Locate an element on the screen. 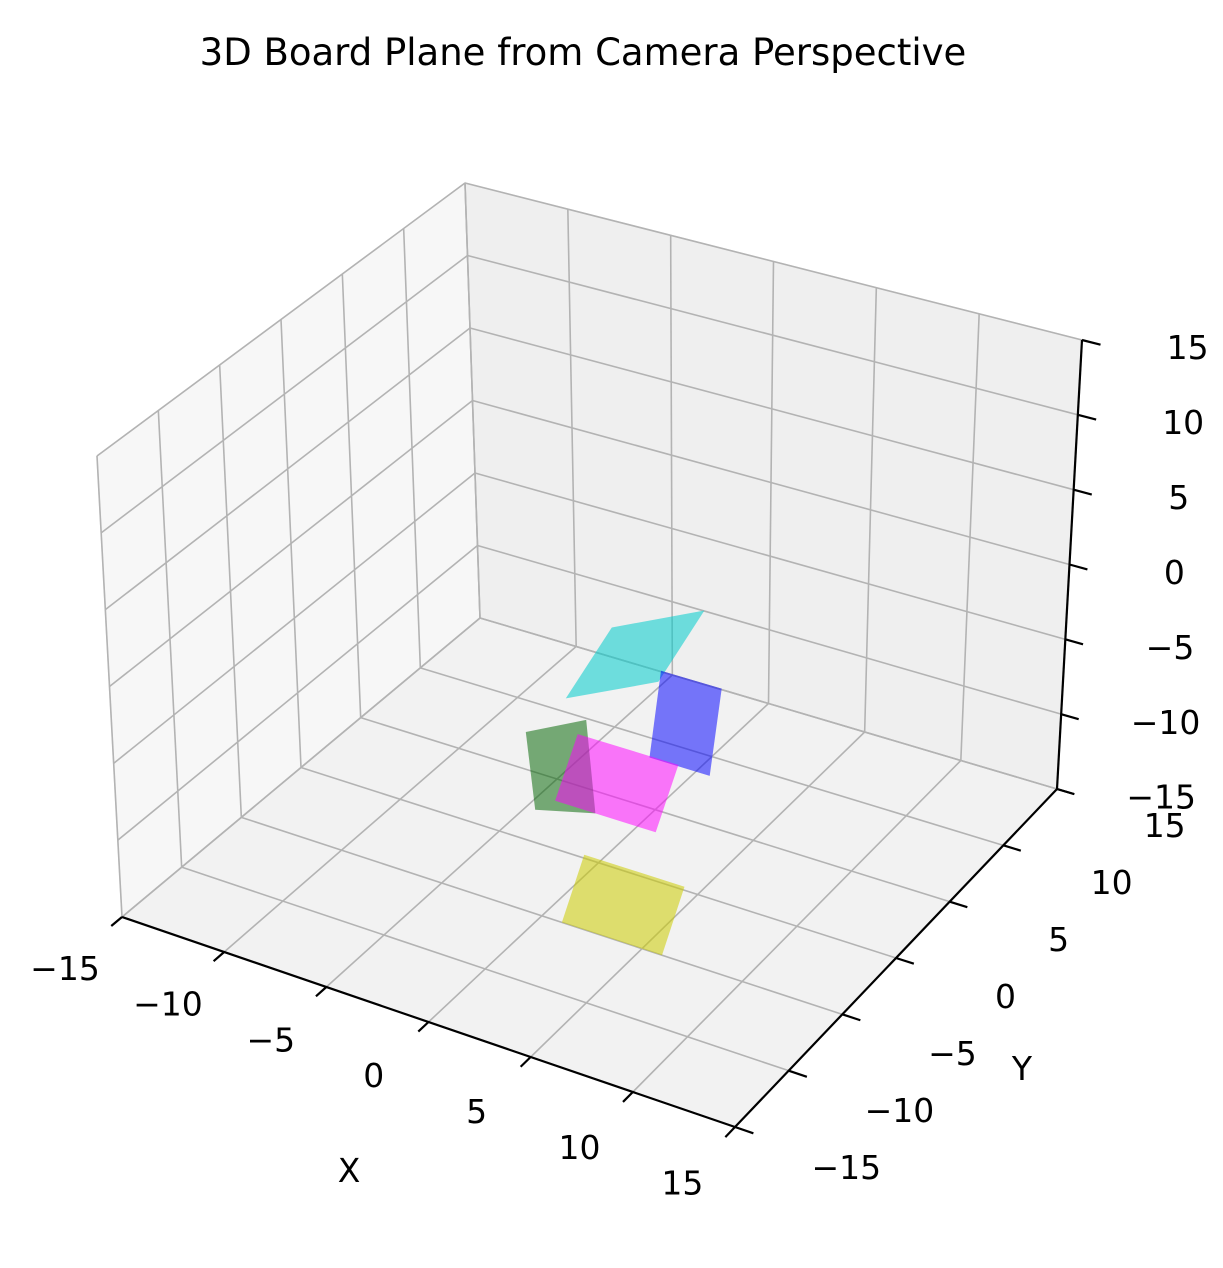  x-axis-label: X is located at coordinates (349, 1170).